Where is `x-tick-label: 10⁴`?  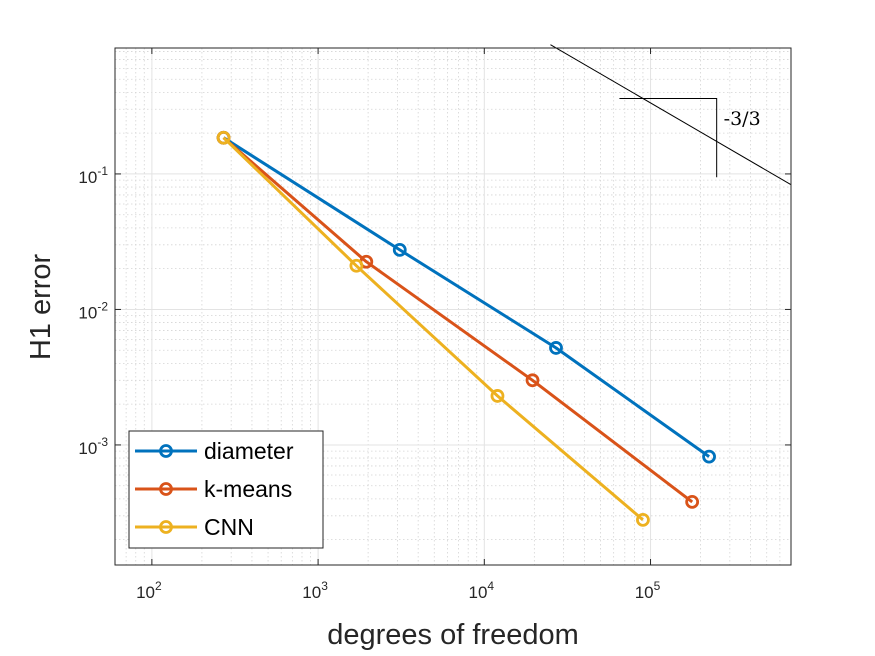
x-tick-label: 10⁴ is located at coordinates (482, 590).